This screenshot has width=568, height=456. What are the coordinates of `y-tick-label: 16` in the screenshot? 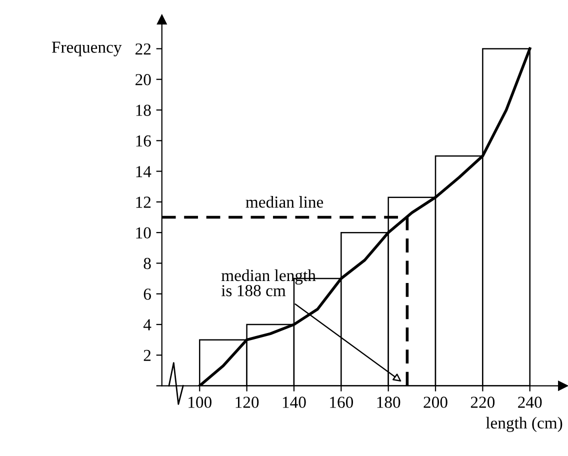 It's located at (143, 141).